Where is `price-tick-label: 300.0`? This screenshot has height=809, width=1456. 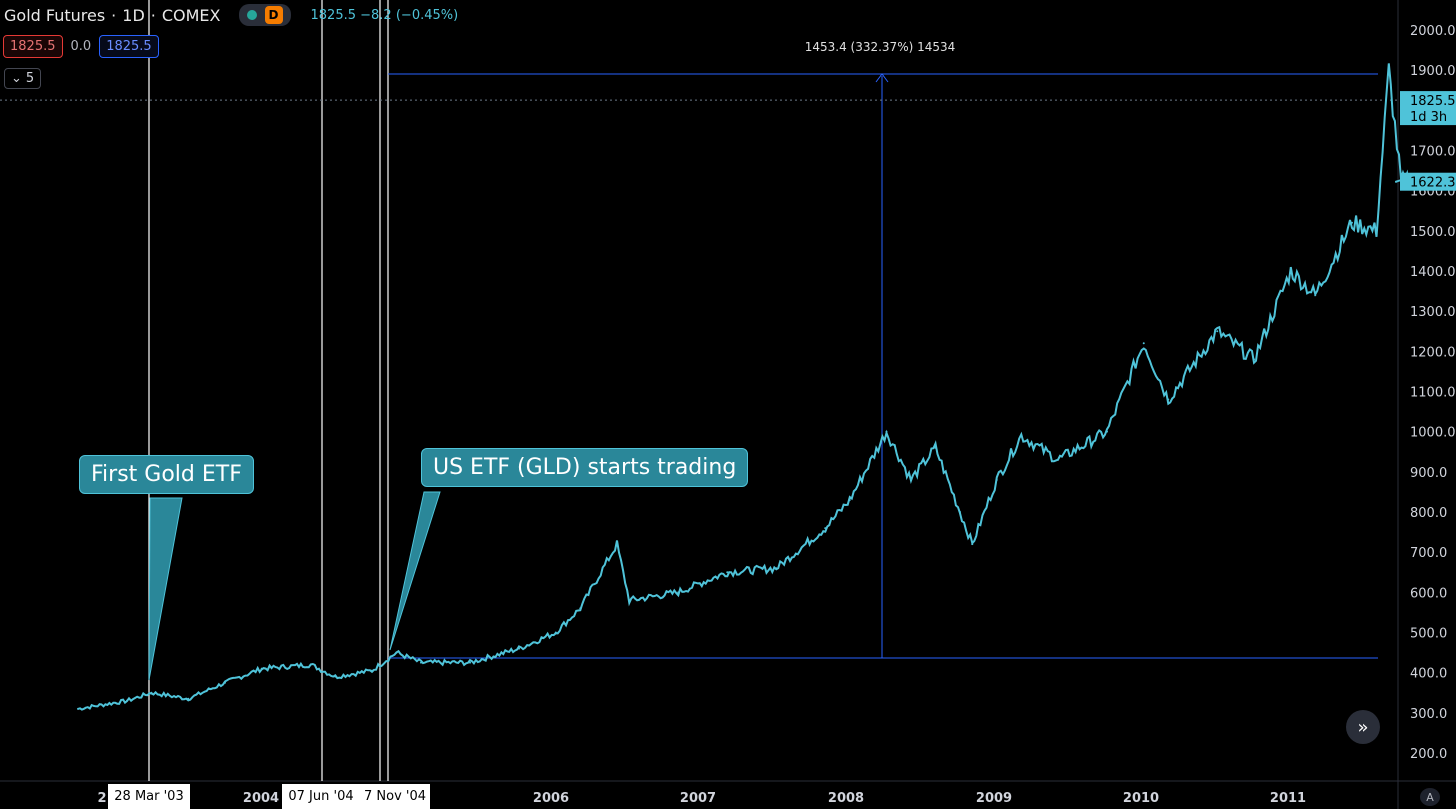 price-tick-label: 300.0 is located at coordinates (1428, 714).